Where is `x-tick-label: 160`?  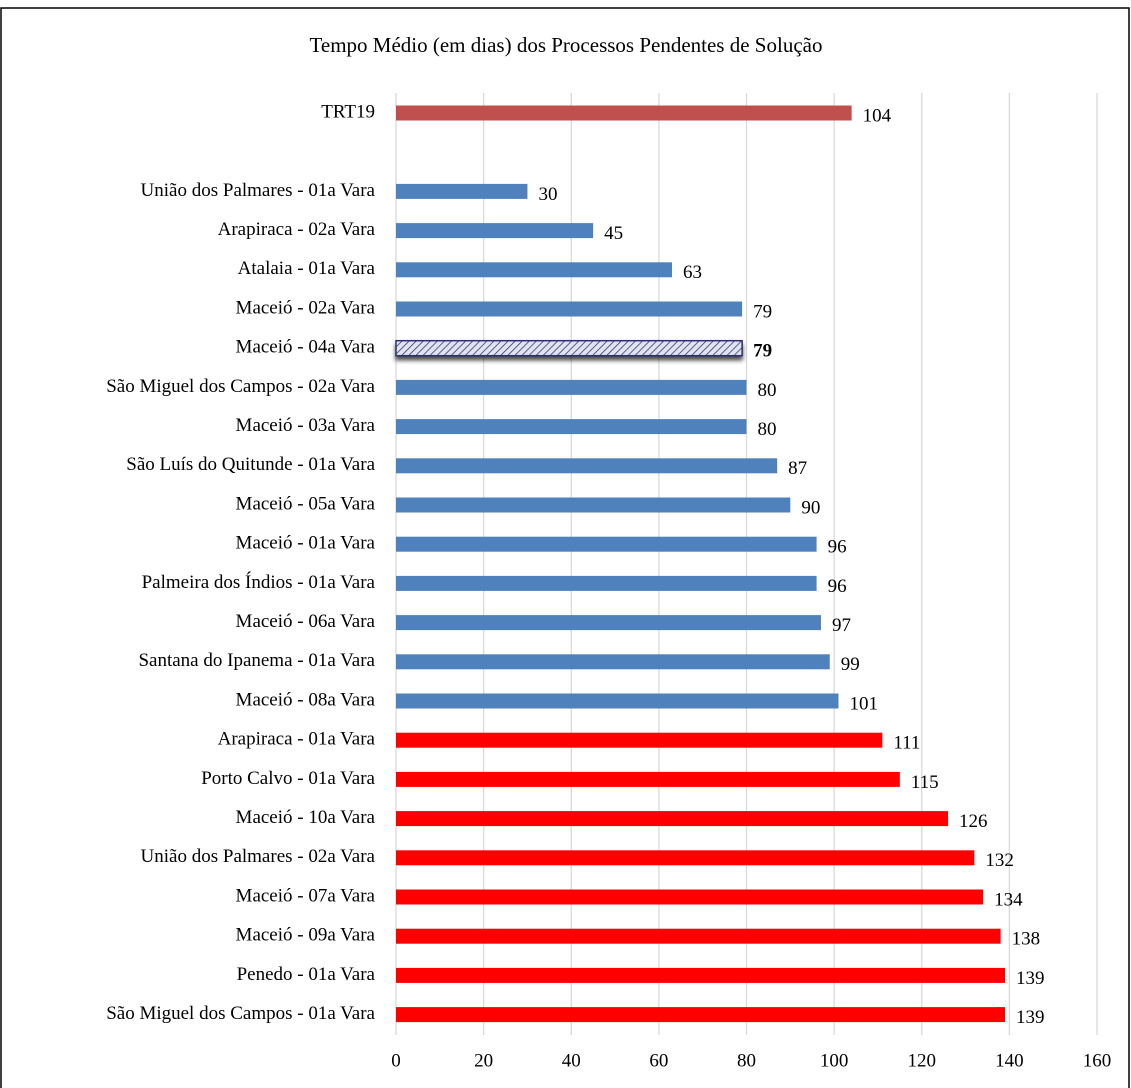
x-tick-label: 160 is located at coordinates (1097, 1060).